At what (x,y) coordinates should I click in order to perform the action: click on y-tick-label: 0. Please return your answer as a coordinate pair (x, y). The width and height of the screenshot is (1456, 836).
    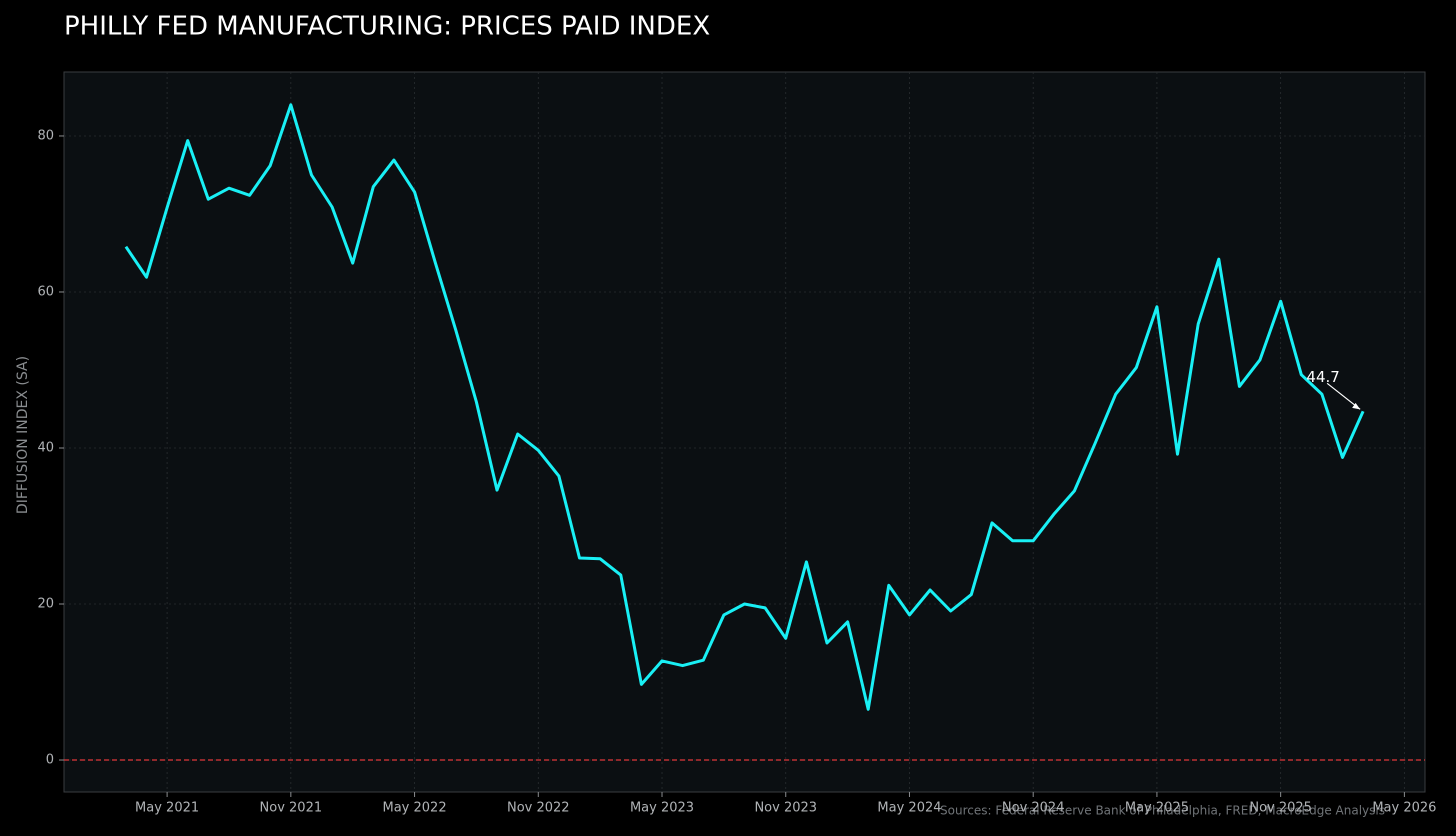
    Looking at the image, I should click on (50, 760).